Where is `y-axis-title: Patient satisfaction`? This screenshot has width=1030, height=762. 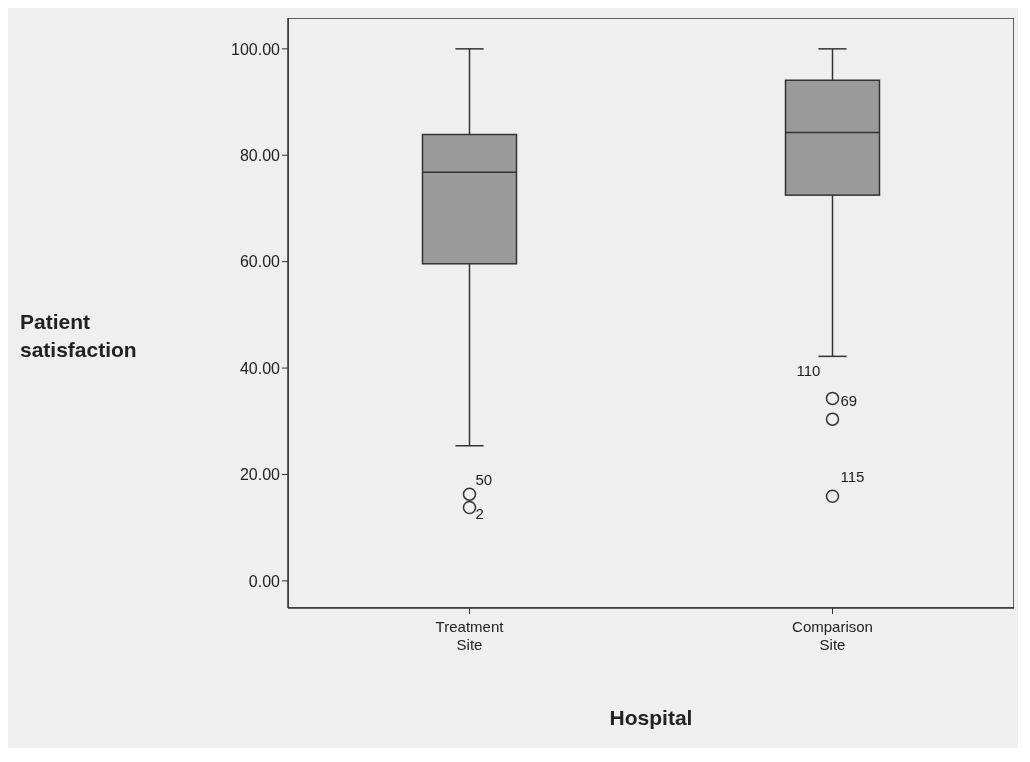 y-axis-title: Patient satisfaction is located at coordinates (79, 336).